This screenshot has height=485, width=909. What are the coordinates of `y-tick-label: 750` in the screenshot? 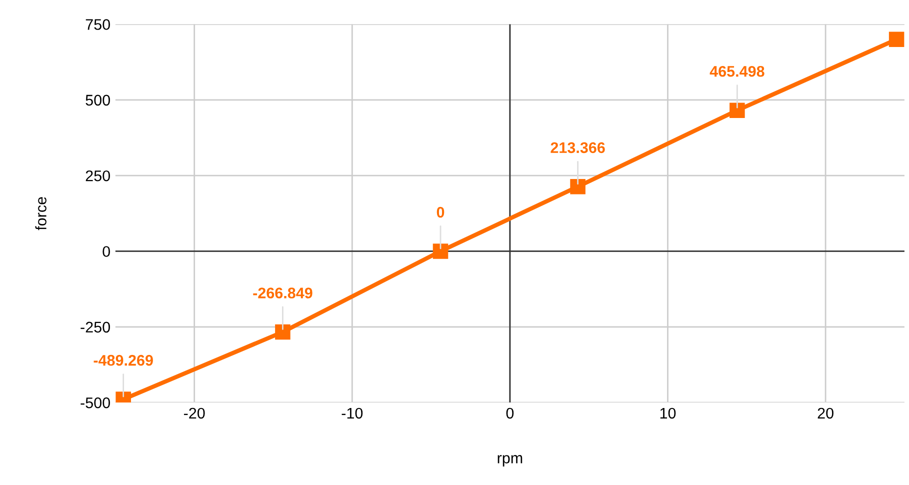 It's located at (98, 24).